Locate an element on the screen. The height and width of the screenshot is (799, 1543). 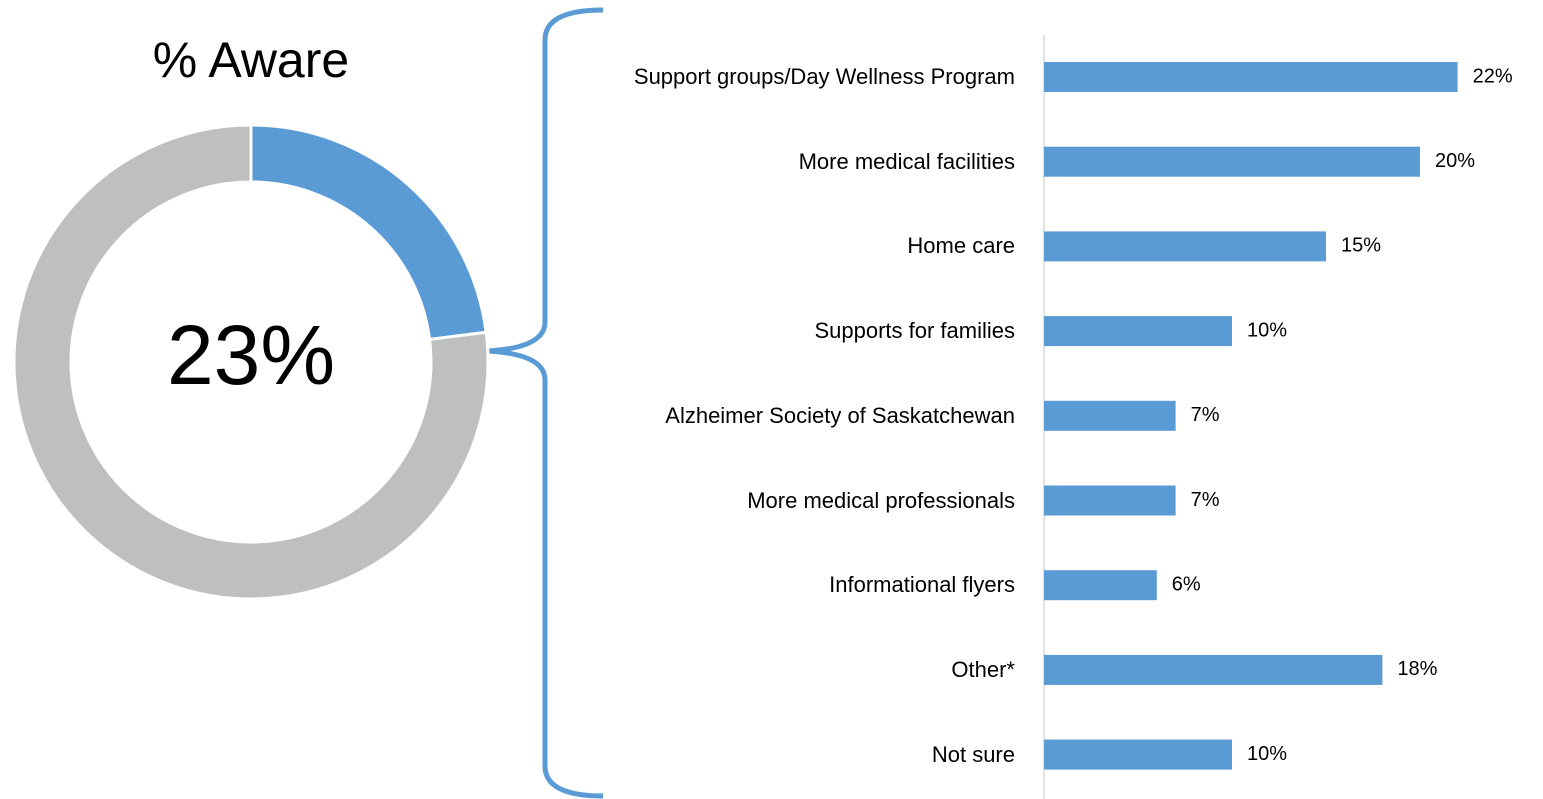
category-label-box: Alzheimer Society of Saskatchewan is located at coordinates (800, 416).